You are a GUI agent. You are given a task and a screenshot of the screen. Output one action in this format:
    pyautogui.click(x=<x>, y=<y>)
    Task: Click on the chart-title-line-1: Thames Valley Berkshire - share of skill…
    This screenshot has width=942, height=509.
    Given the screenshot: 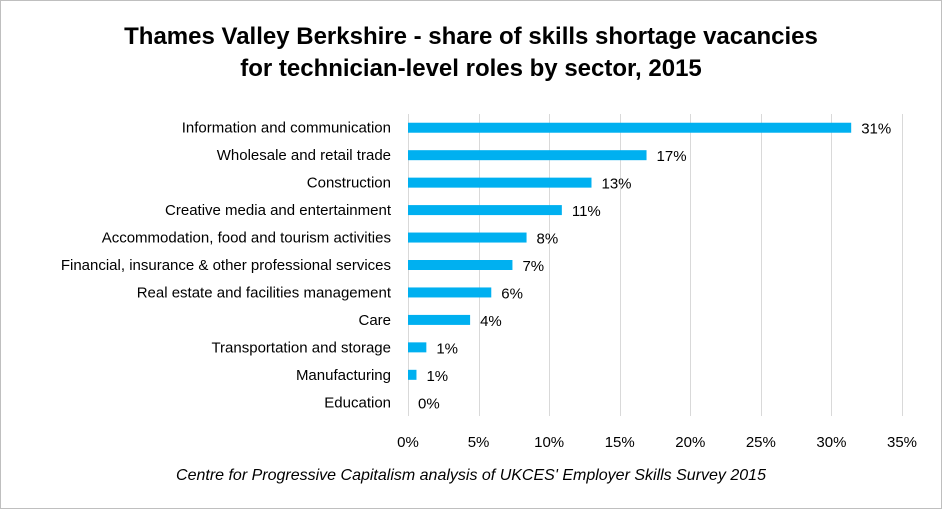 What is the action you would take?
    pyautogui.click(x=471, y=36)
    